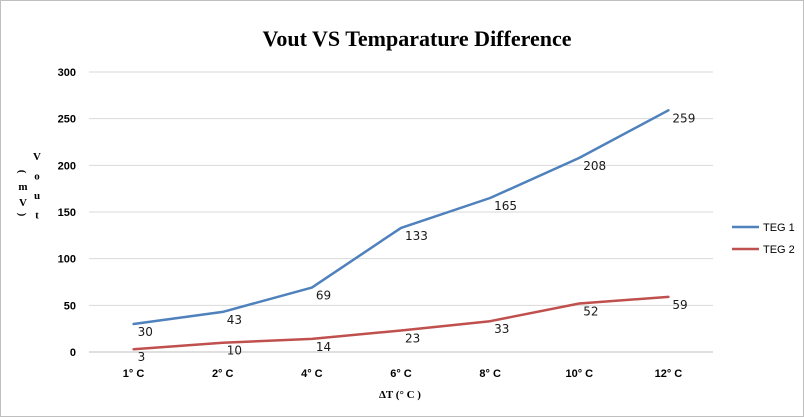 The width and height of the screenshot is (804, 417). Describe the element at coordinates (67, 260) in the screenshot. I see `y-tick-label: 100` at that location.